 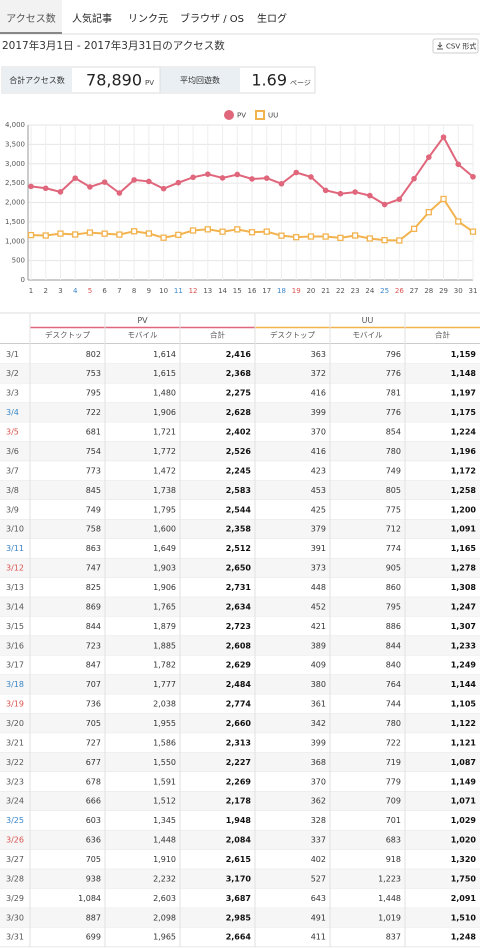 I want to click on table-cell: 2,608, so click(x=239, y=645).